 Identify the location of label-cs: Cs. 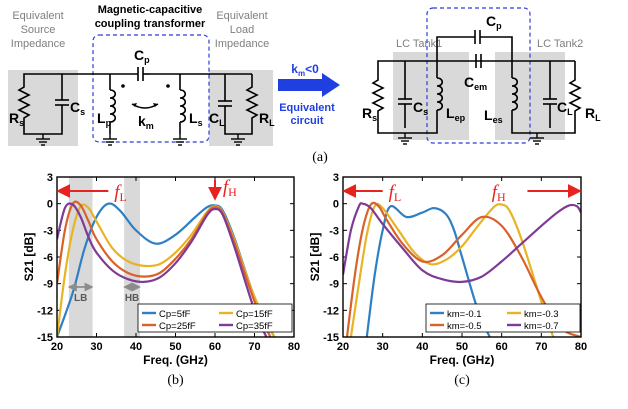
(77, 108).